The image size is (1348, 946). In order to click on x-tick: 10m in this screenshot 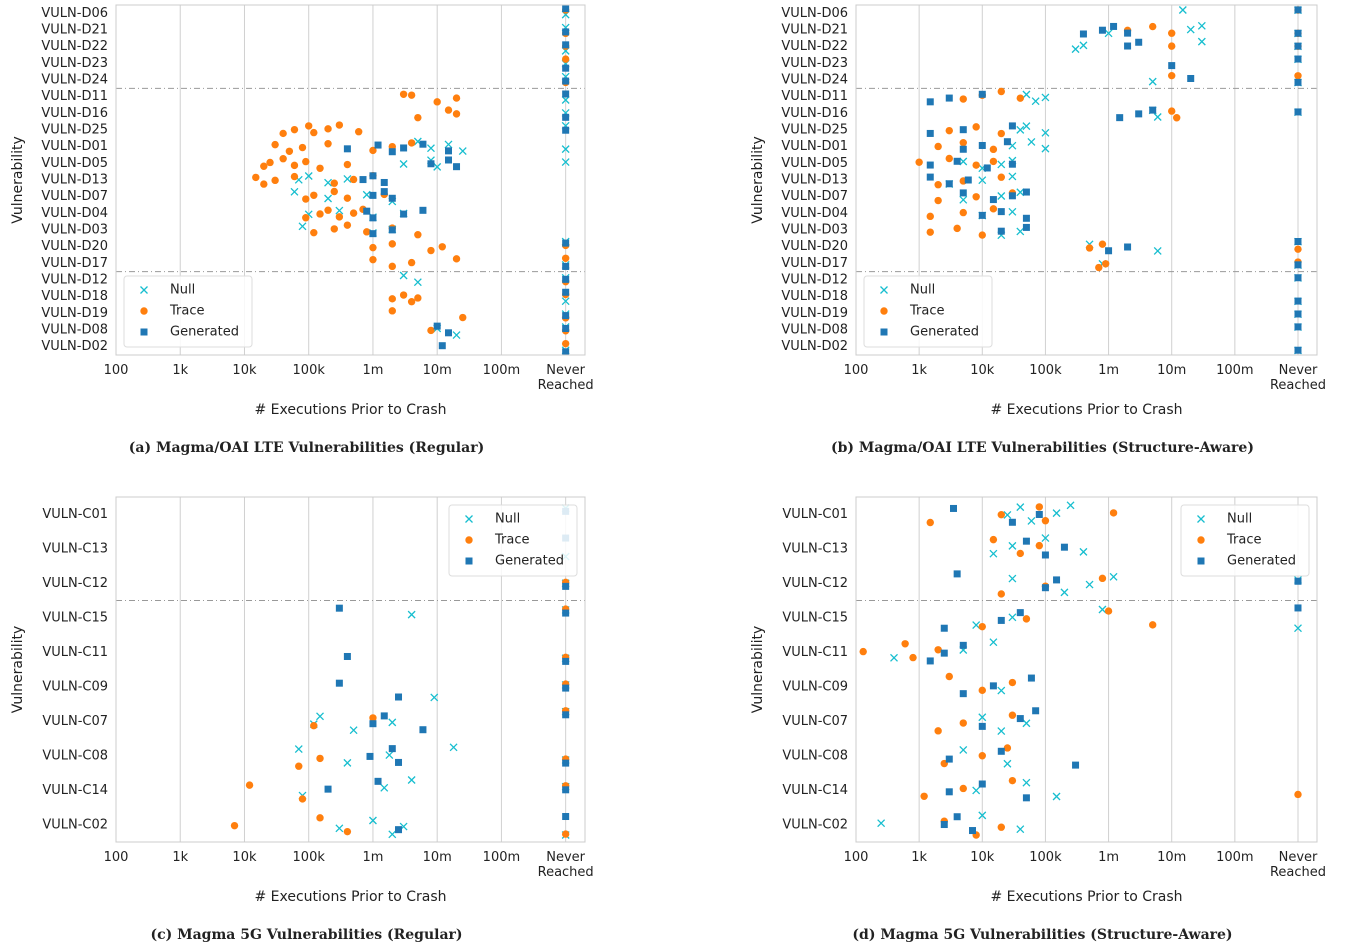, I will do `click(1171, 370)`.